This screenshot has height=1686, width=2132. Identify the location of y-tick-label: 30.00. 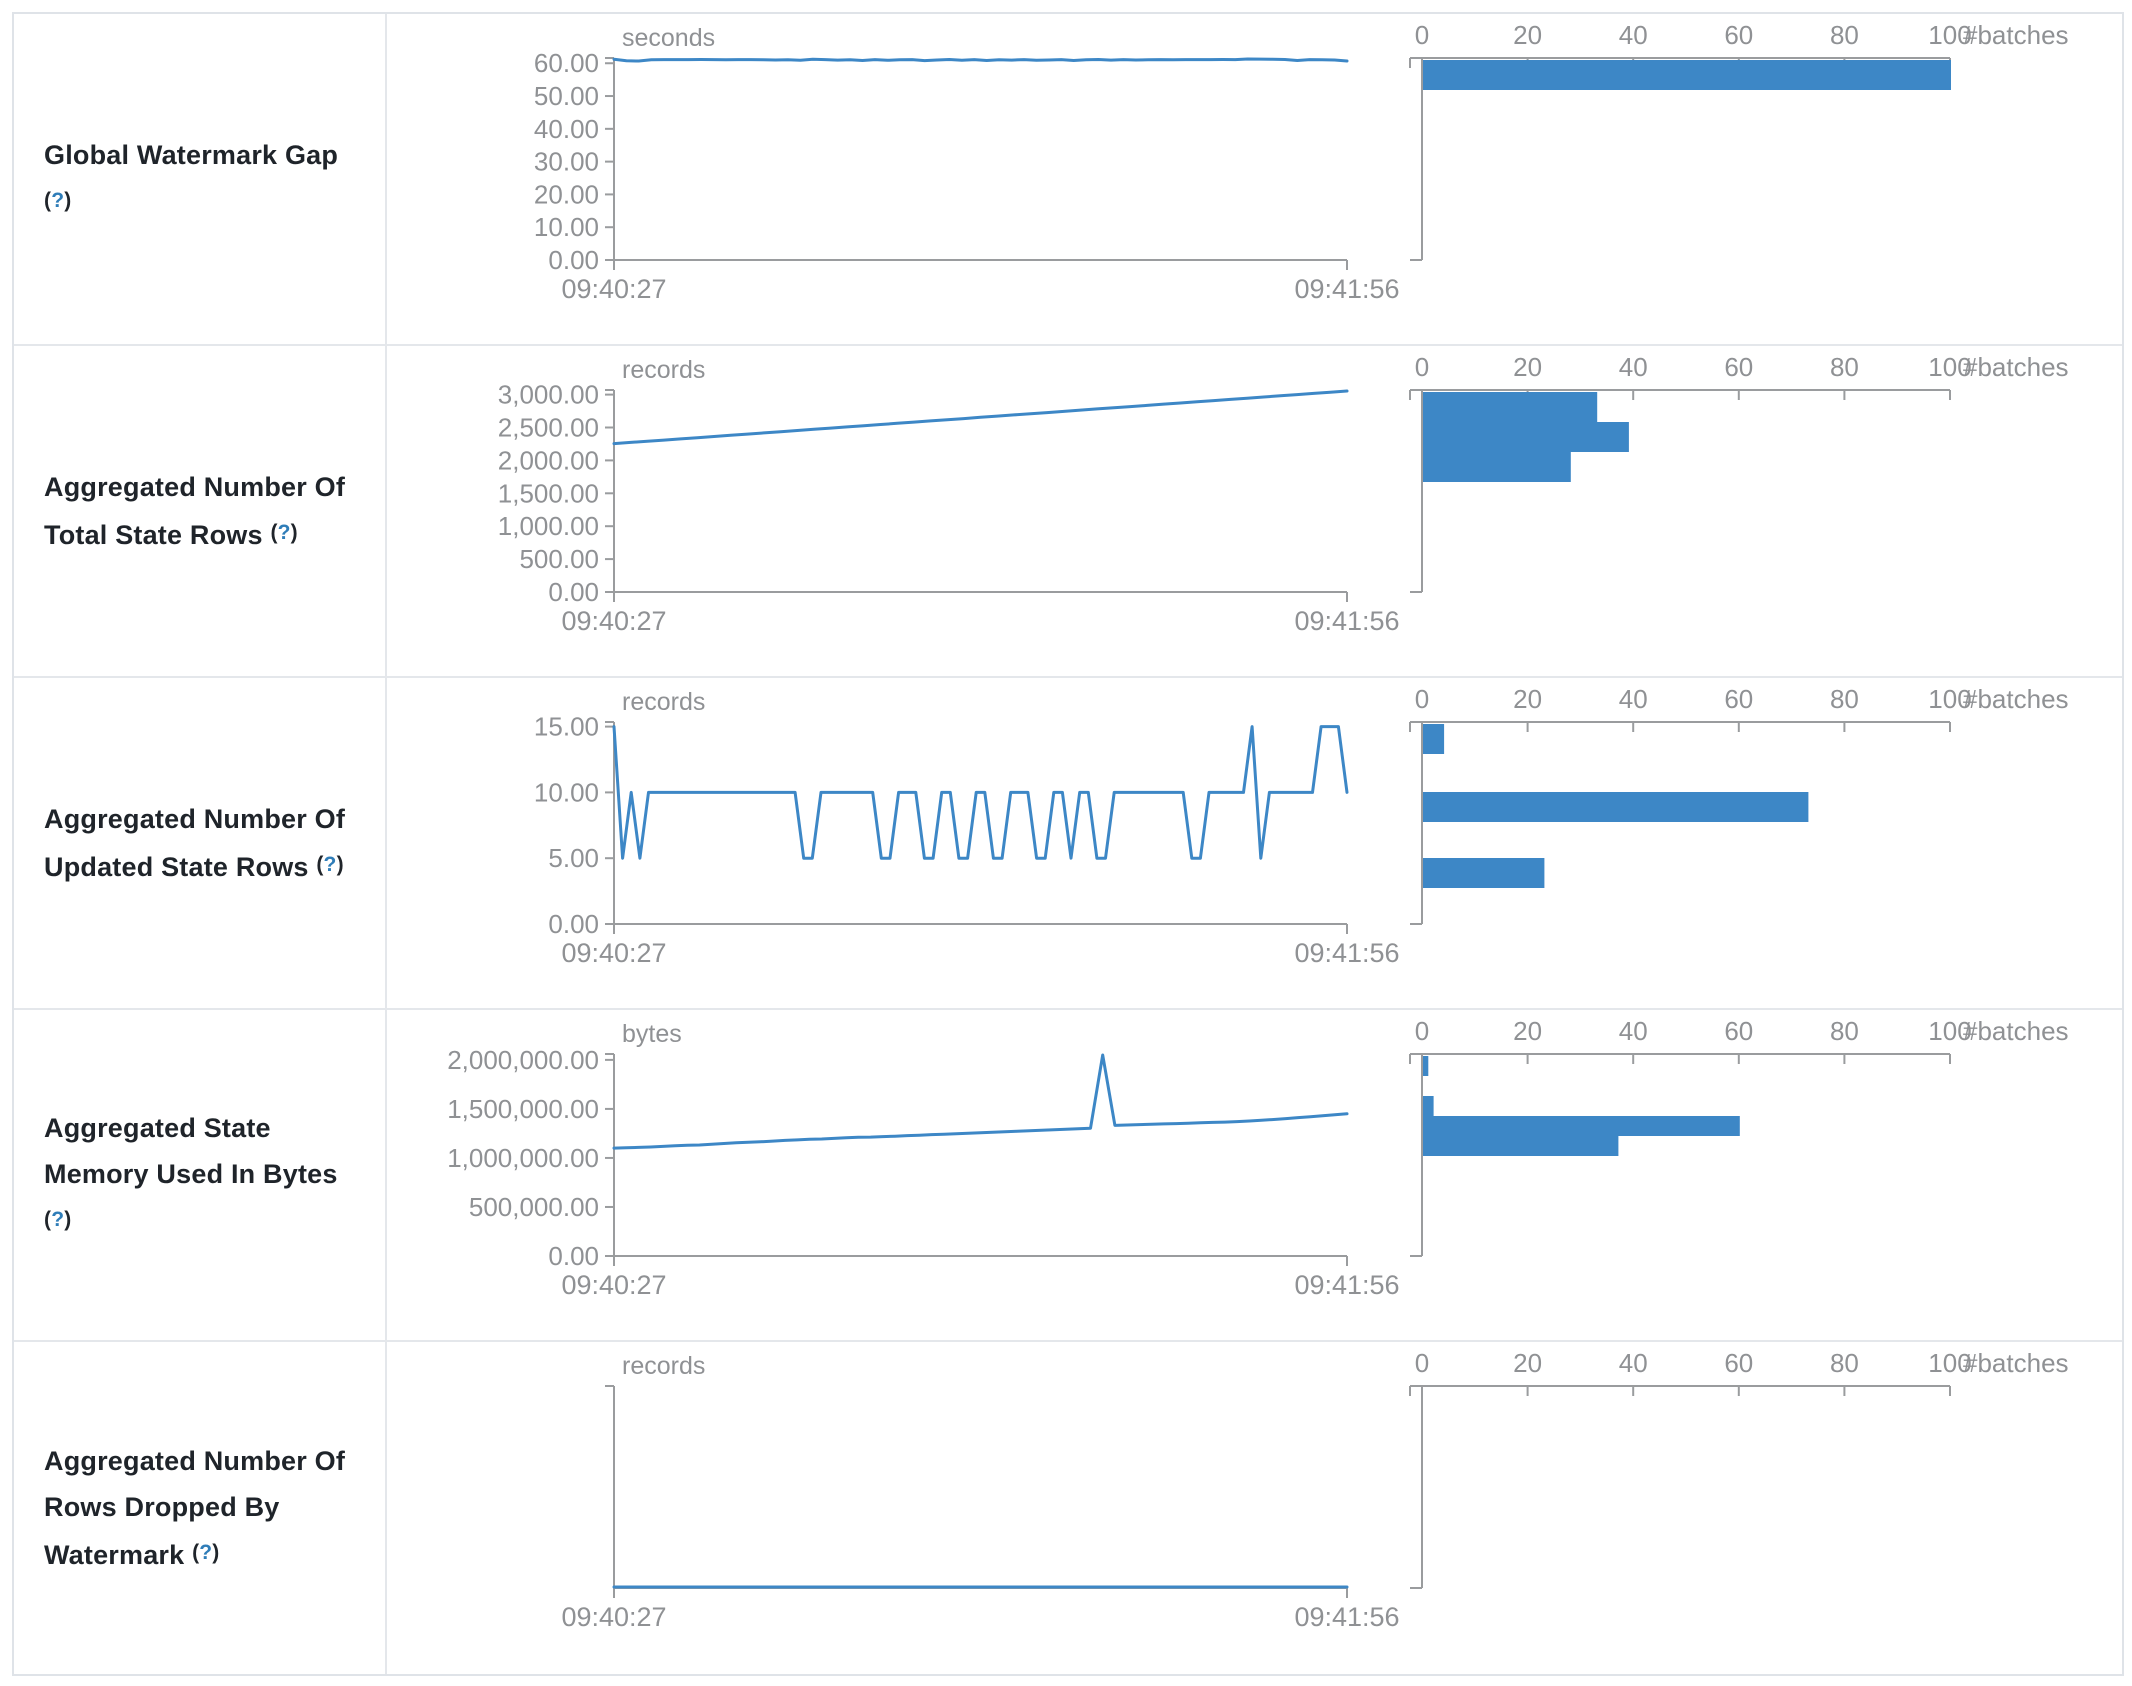
(566, 162).